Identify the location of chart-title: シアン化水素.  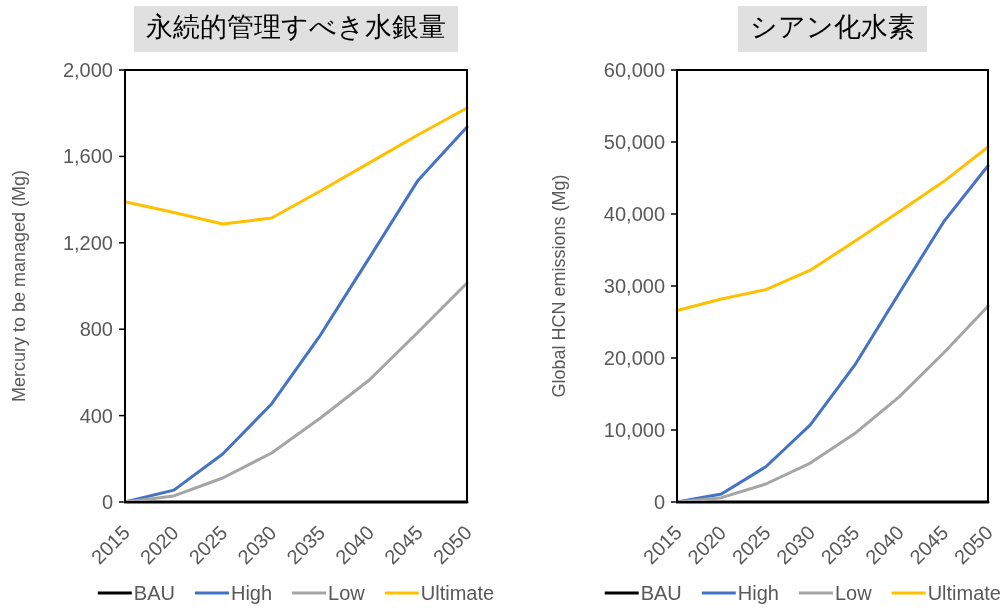
(832, 27).